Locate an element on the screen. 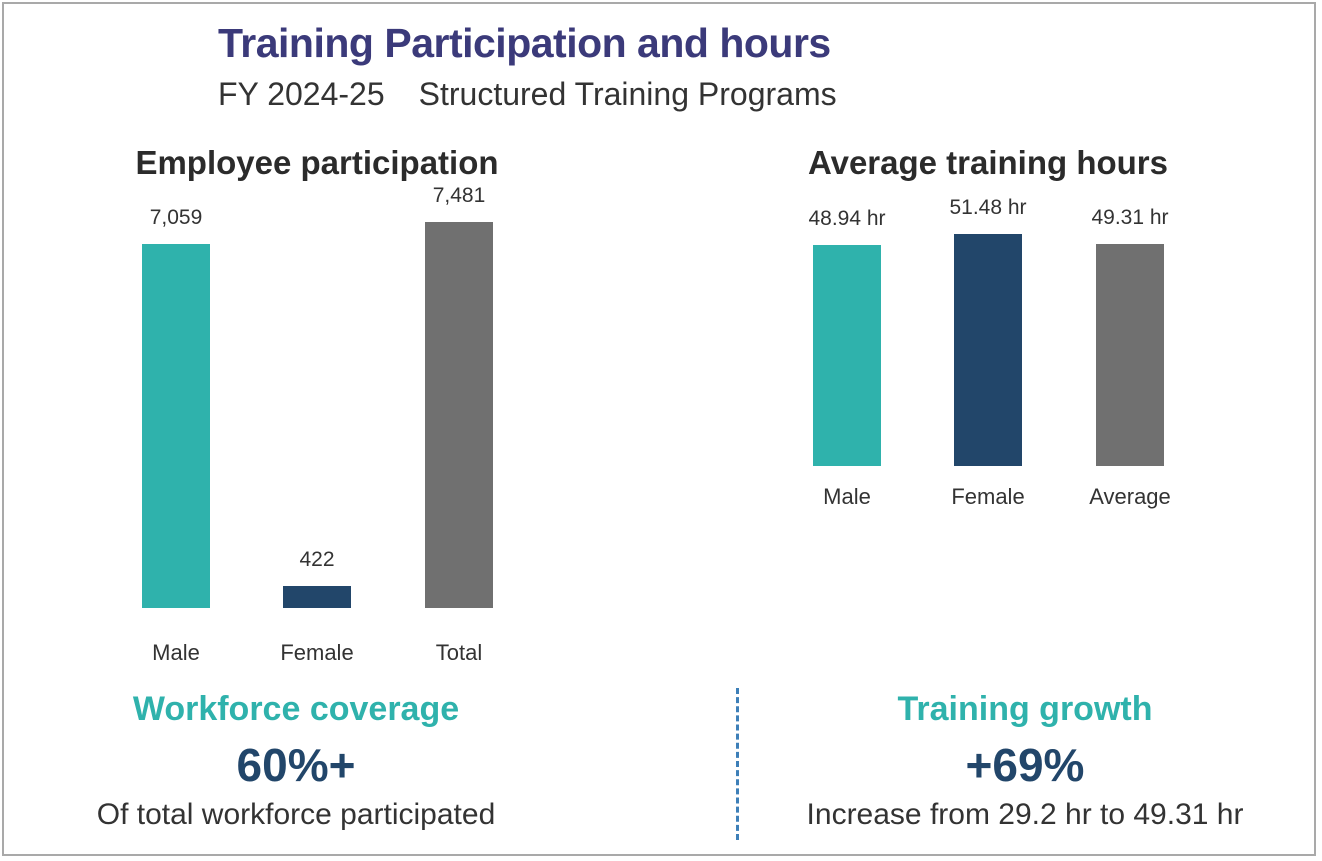 The image size is (1322, 861). page-subtitle: FY 2024-25 Structured Training Programs is located at coordinates (527, 94).